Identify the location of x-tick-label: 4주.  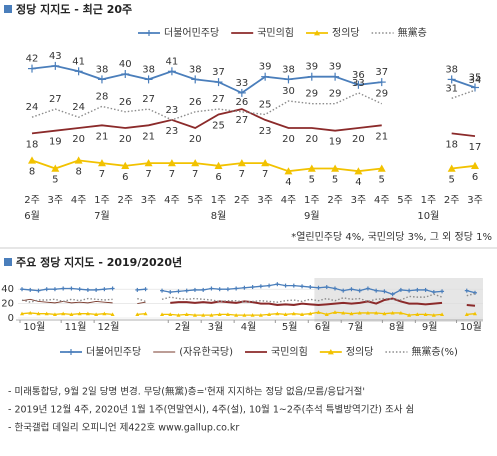
(79, 200).